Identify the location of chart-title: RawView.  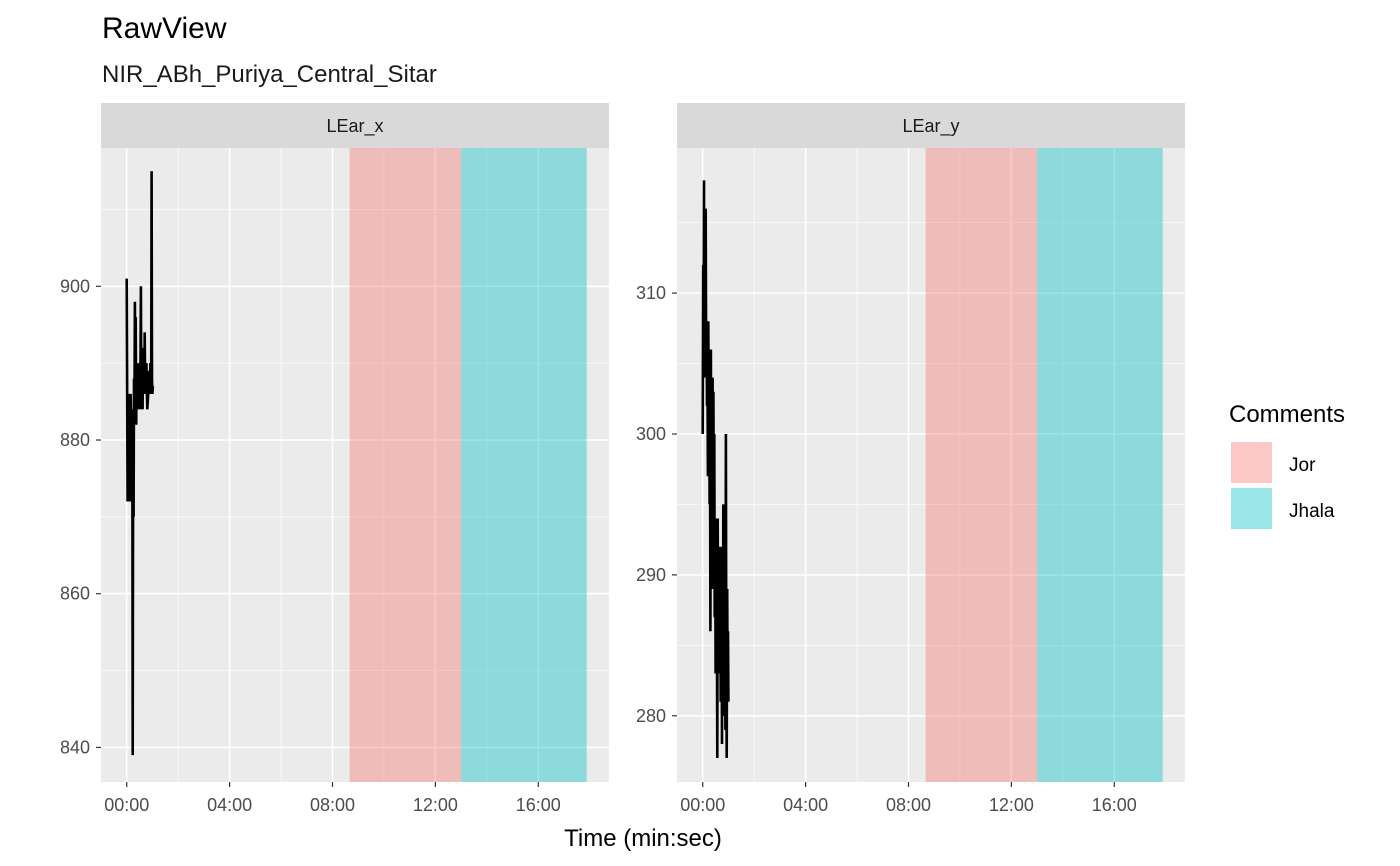
(164, 28).